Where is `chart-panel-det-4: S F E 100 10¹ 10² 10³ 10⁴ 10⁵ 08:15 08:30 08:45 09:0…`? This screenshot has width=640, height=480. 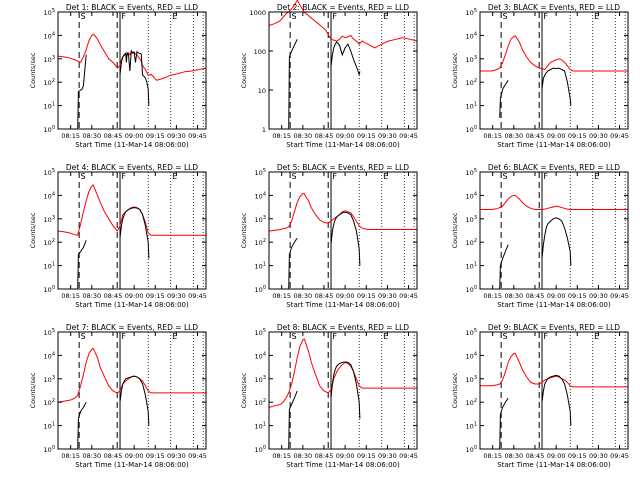
chart-panel-det-4: S F E 100 10¹ 10² 10³ 10⁴ 10⁵ 08:15 08:30 08:45 09:0… is located at coordinates (118, 236).